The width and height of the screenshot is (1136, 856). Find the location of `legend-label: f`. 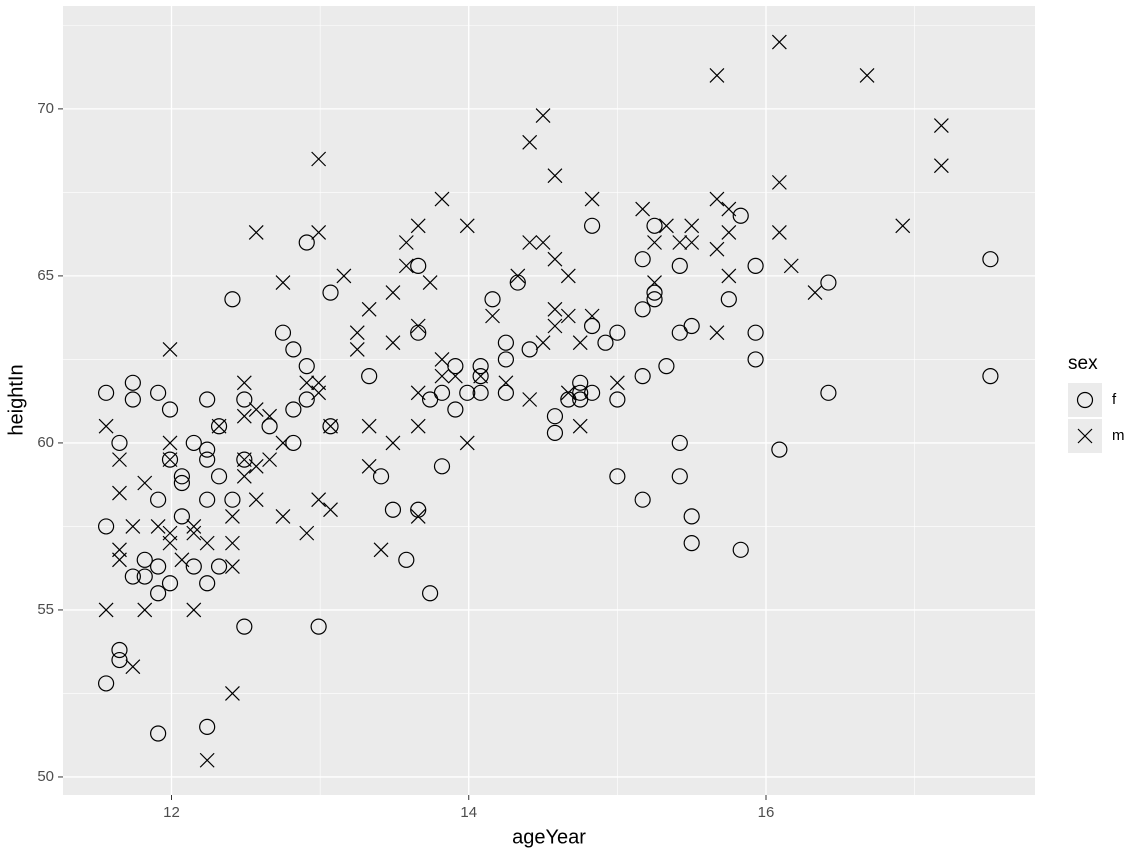

legend-label: f is located at coordinates (1114, 399).